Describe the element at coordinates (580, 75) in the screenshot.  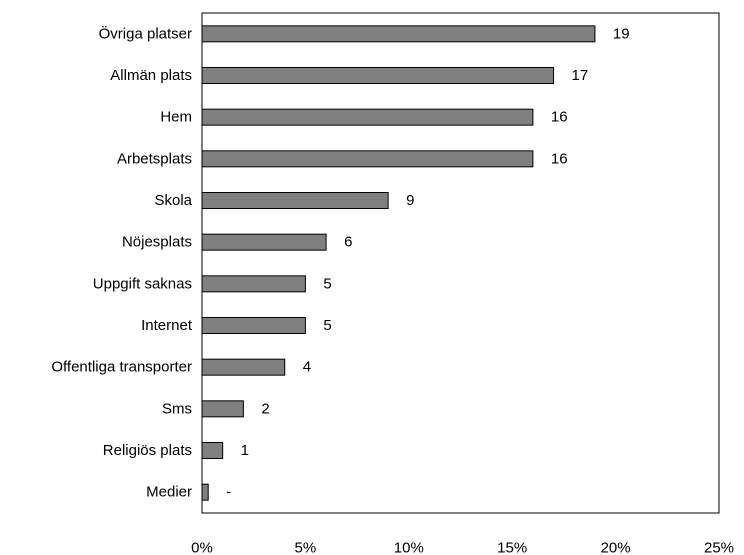
I see `value-label: 17` at that location.